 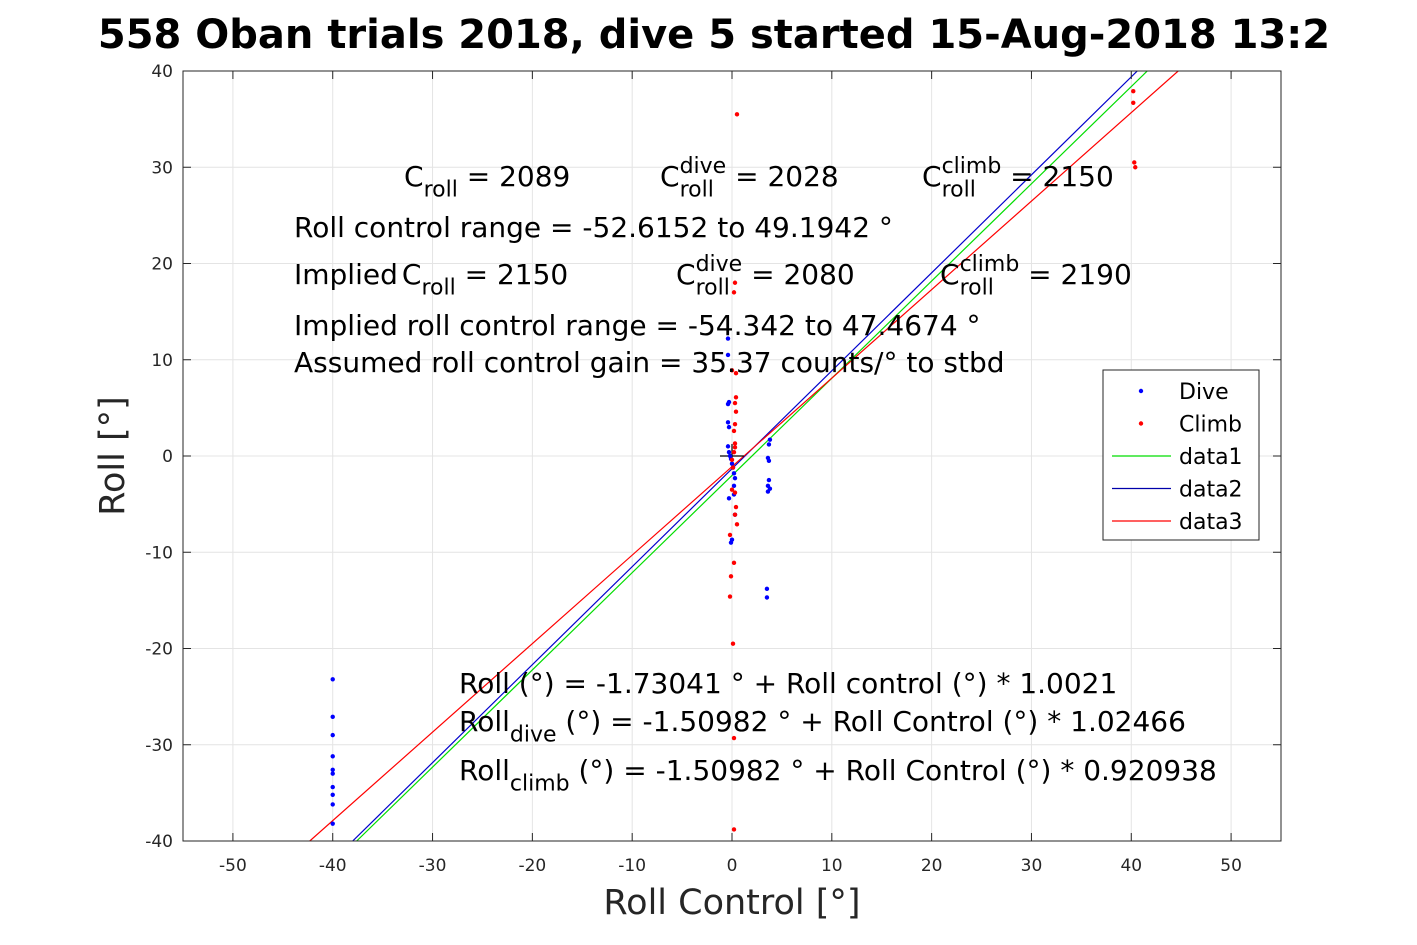 I want to click on x-tick-label: 10, so click(x=832, y=866).